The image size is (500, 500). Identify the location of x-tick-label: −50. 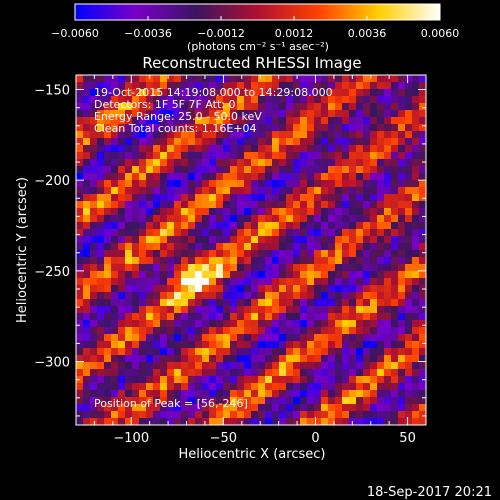
(223, 438).